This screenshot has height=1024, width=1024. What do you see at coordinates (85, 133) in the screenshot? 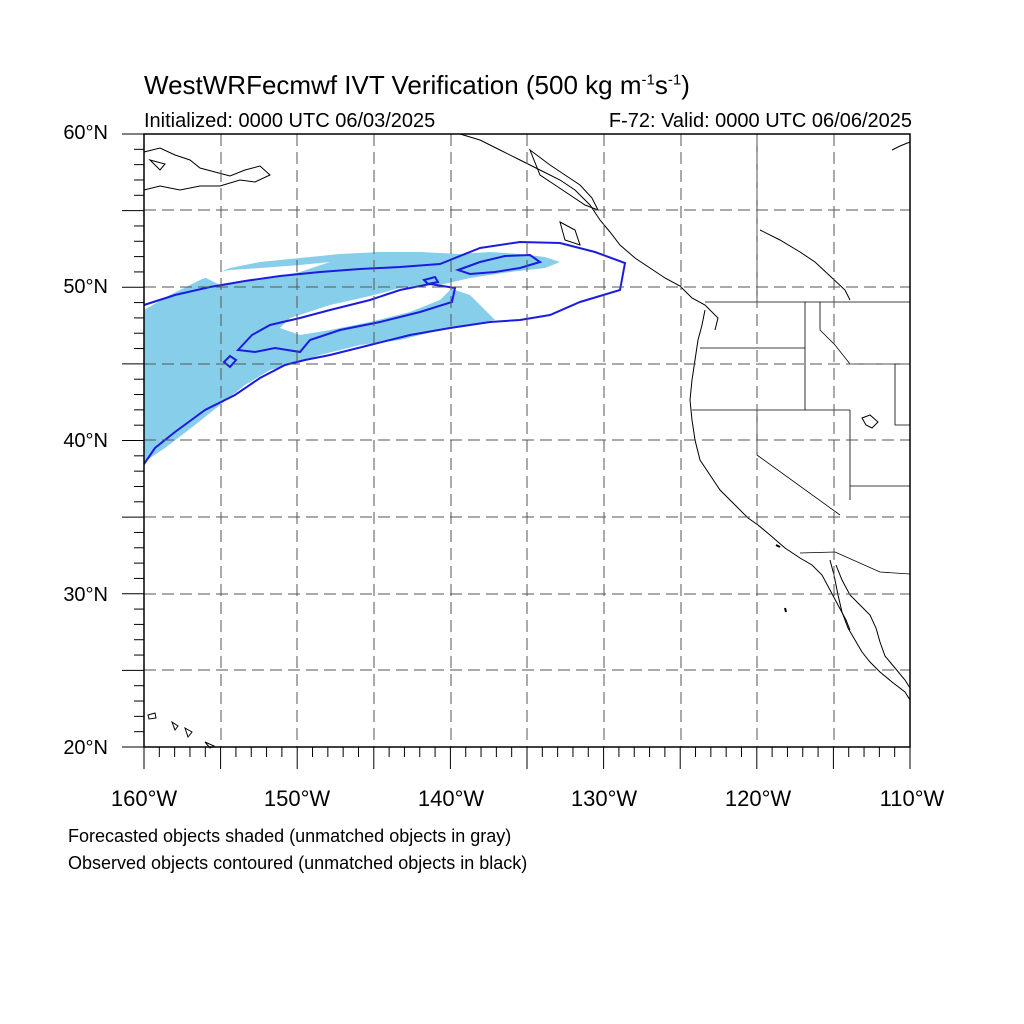
I see `lat-label-60: 60°N` at bounding box center [85, 133].